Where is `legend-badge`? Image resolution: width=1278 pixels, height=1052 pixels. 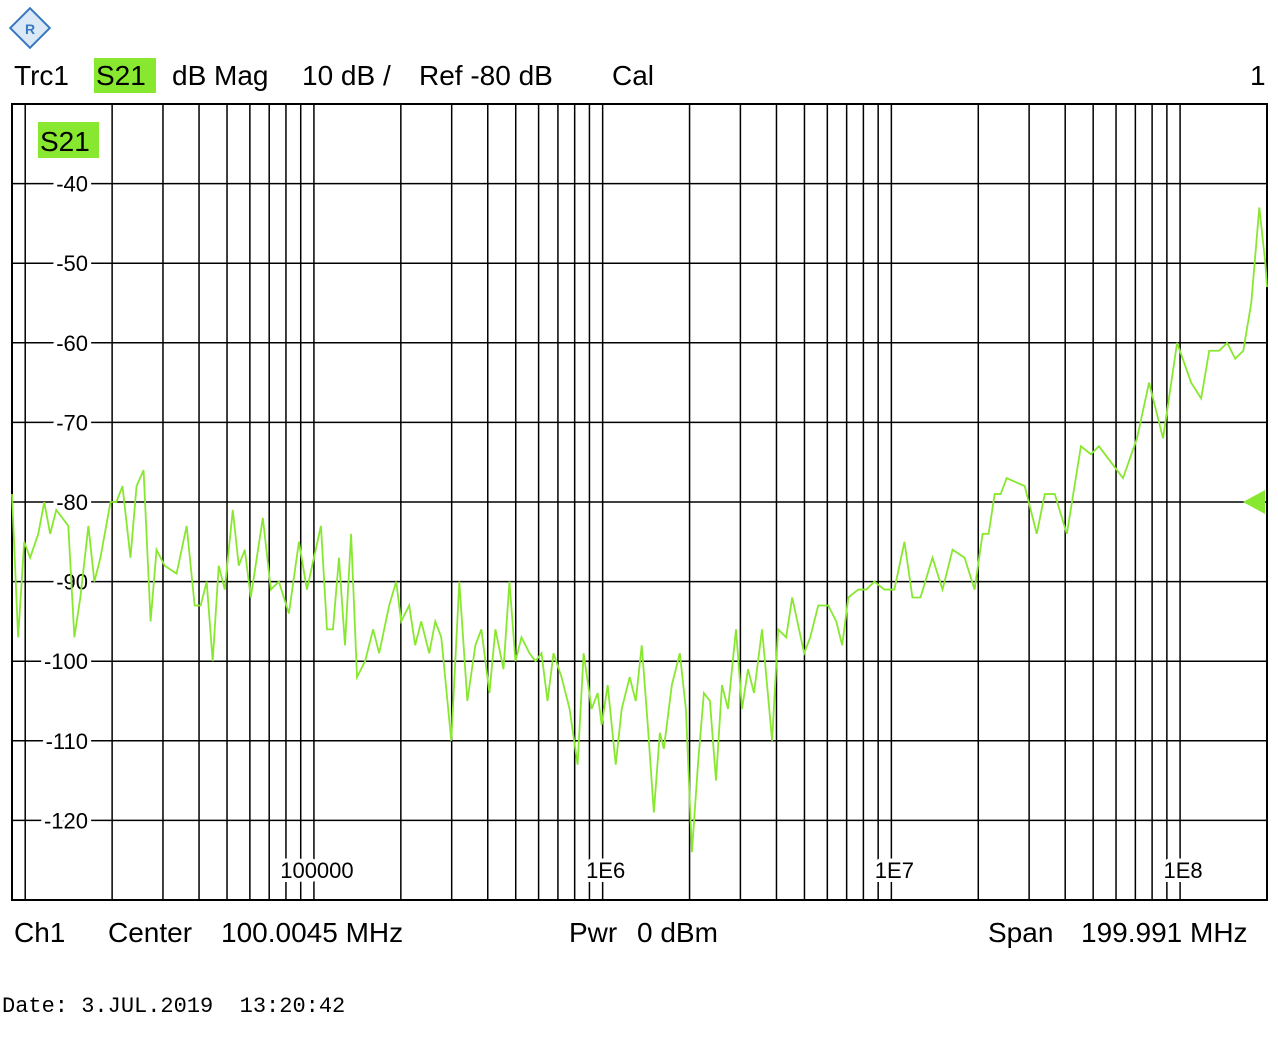
legend-badge is located at coordinates (68, 140).